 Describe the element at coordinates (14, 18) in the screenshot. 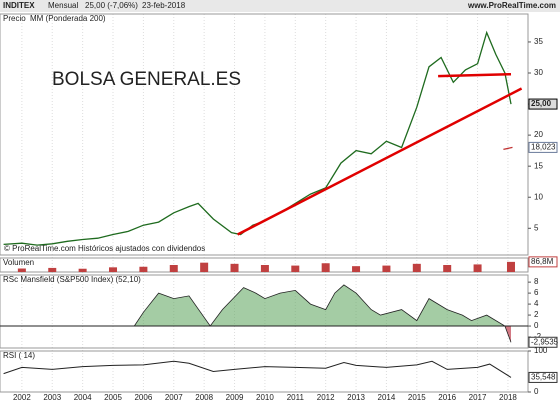

I see `panel-title: Precio` at that location.